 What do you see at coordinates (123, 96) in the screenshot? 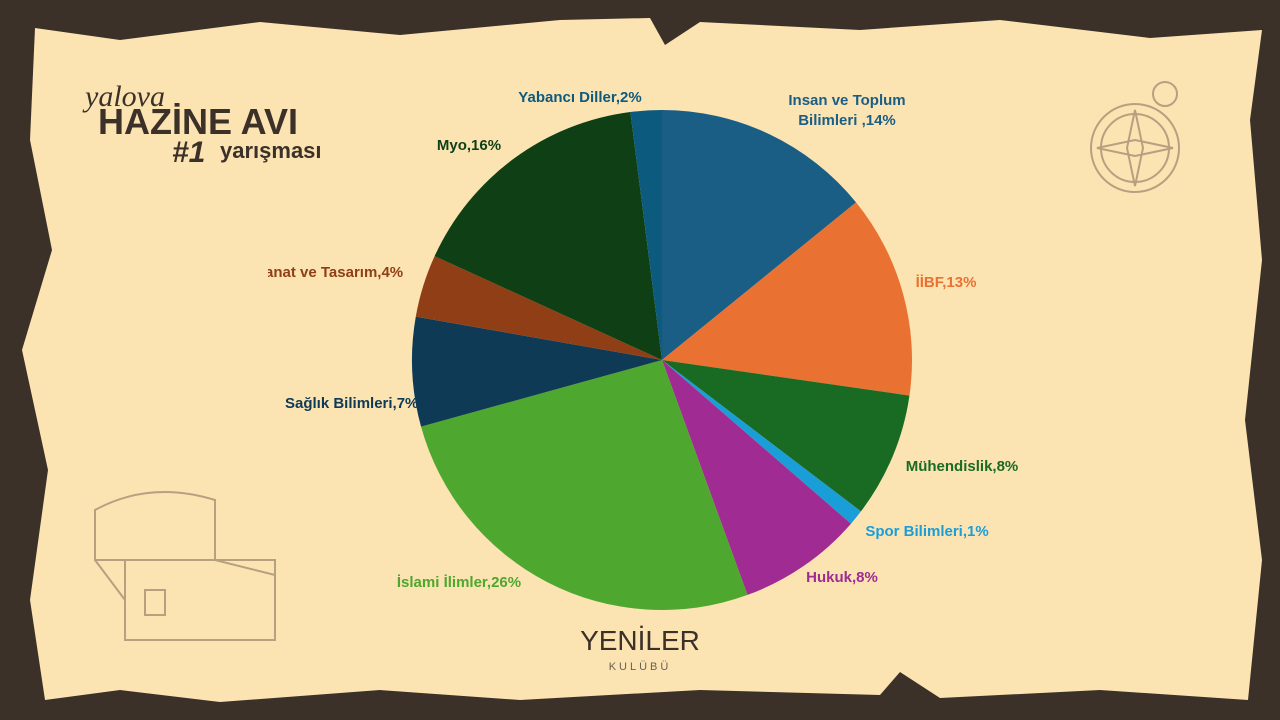
I see `logo-city: yalova` at bounding box center [123, 96].